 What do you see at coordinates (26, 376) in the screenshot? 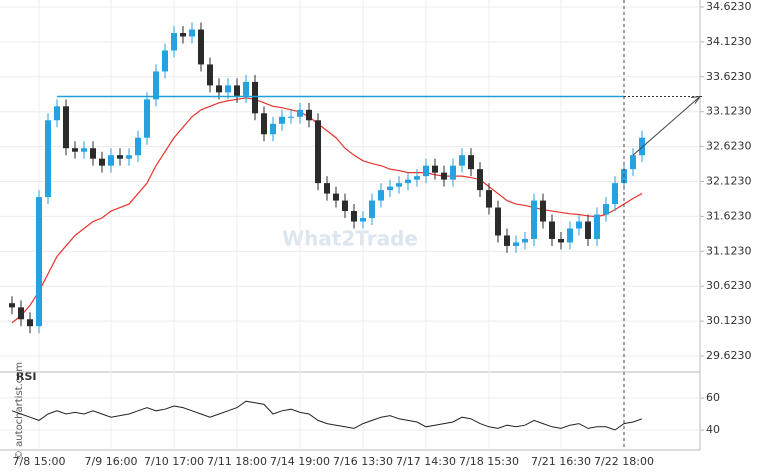
I see `rsi-title: RSI` at bounding box center [26, 376].